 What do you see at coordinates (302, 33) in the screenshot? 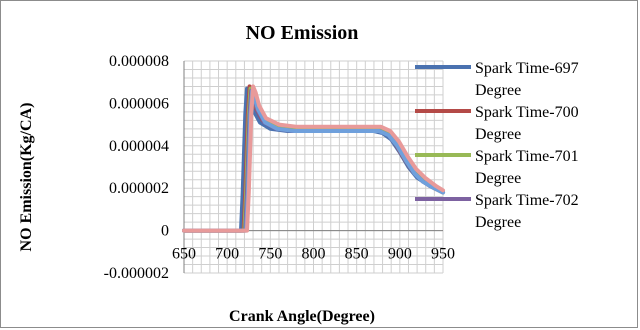
I see `chart-title: NO Emission` at bounding box center [302, 33].